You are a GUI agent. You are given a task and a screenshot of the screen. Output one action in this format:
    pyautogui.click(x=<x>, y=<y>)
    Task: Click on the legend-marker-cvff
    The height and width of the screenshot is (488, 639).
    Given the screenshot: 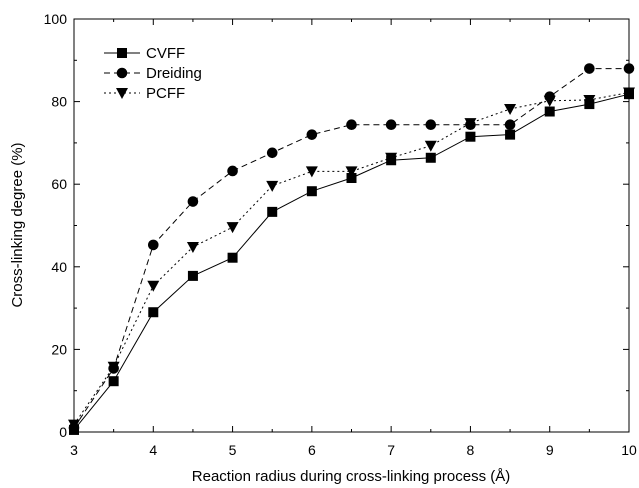 What is the action you would take?
    pyautogui.click(x=122, y=53)
    